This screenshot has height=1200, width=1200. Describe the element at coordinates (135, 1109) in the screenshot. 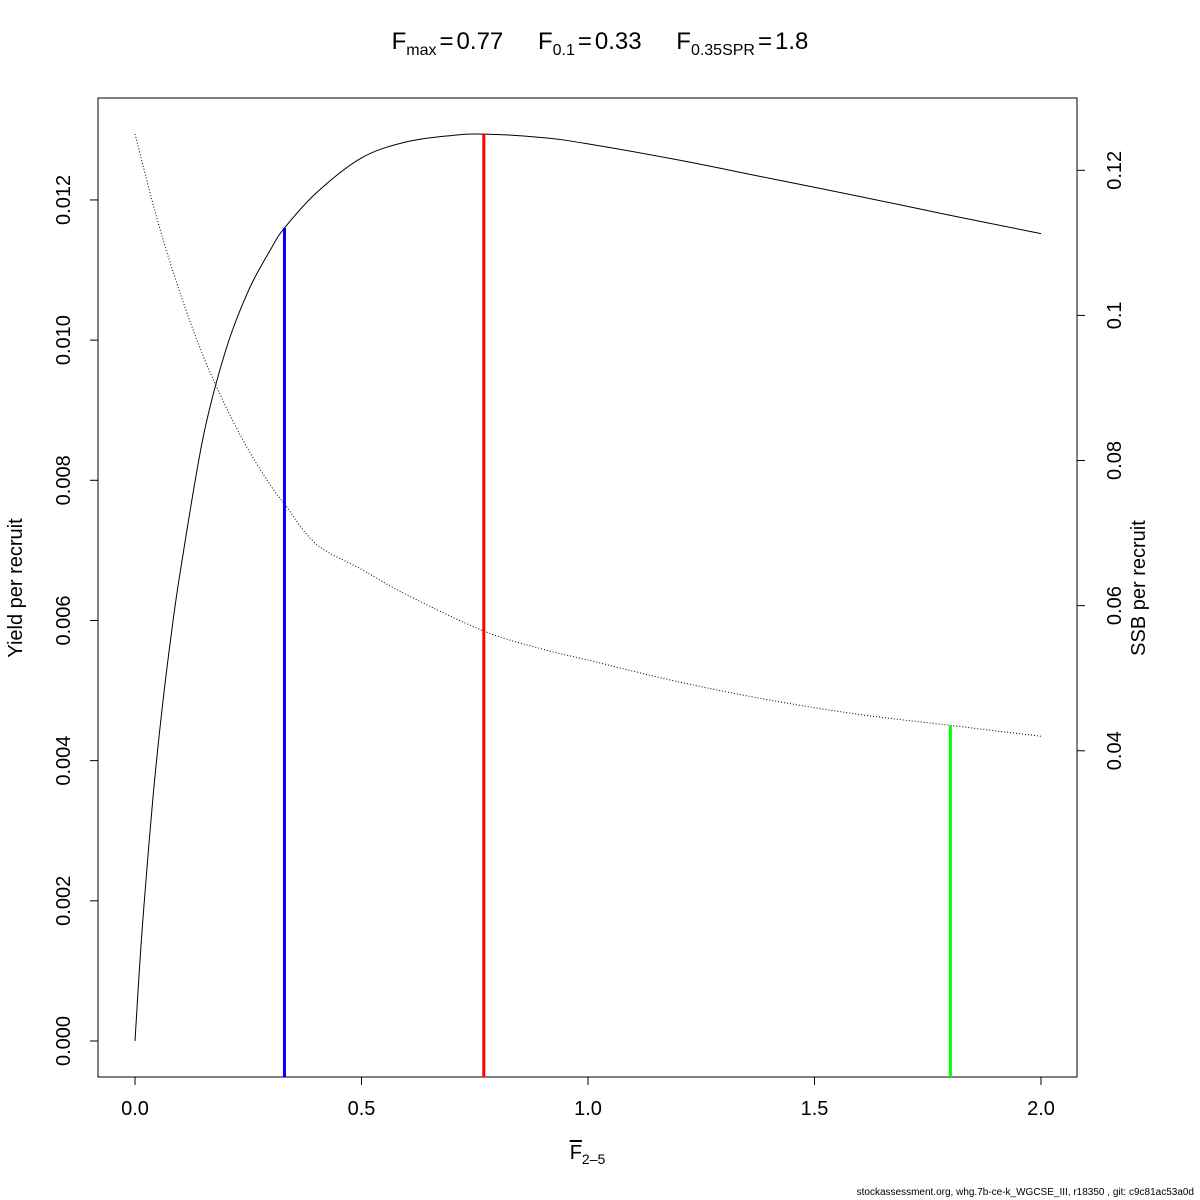

I see `x-tick-label-0: 0.0` at that location.